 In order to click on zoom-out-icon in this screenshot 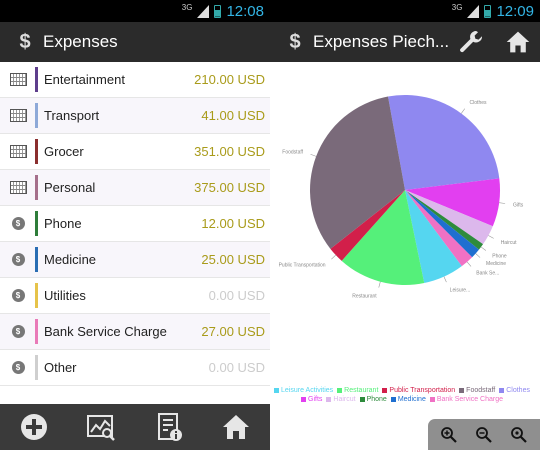, I will do `click(484, 434)`.